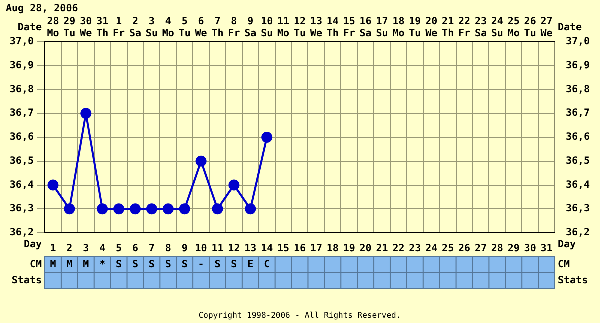 This screenshot has width=600, height=323. What do you see at coordinates (185, 249) in the screenshot?
I see `x2-tick-label: 9` at bounding box center [185, 249].